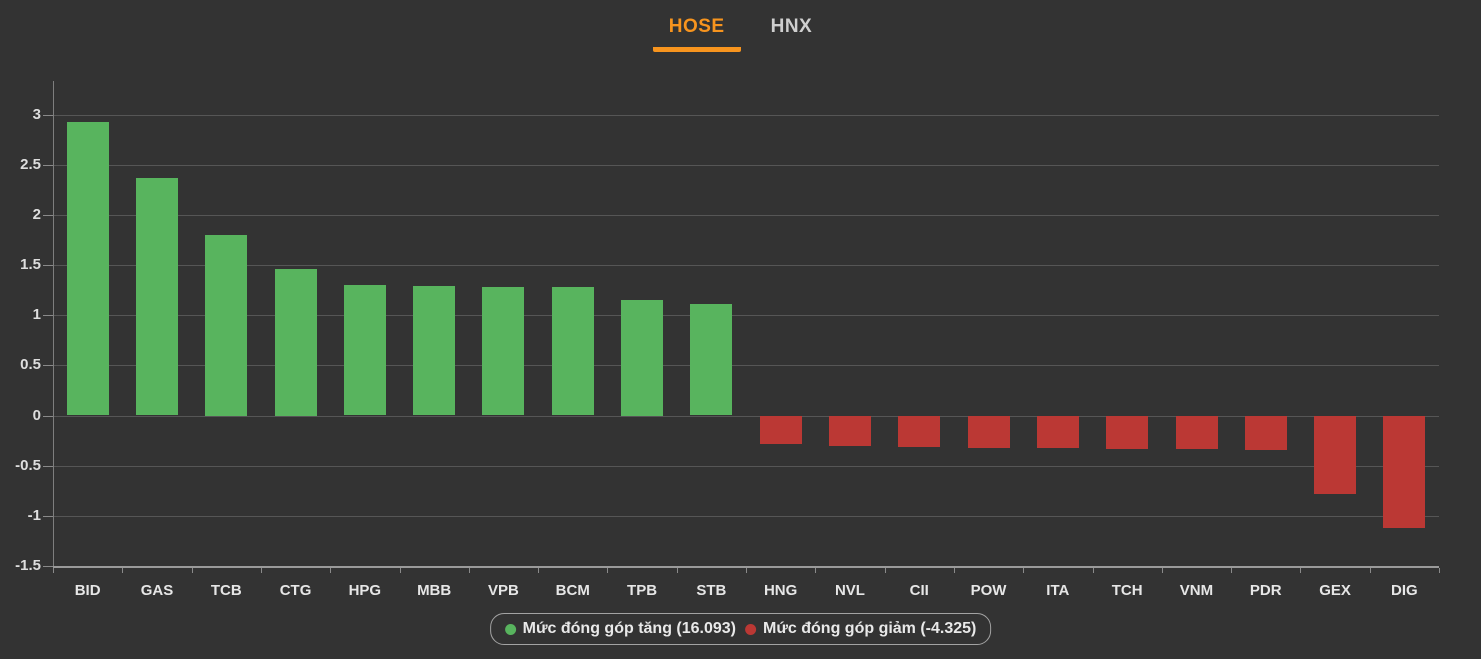 The height and width of the screenshot is (659, 1481). I want to click on bar-tpb, so click(642, 358).